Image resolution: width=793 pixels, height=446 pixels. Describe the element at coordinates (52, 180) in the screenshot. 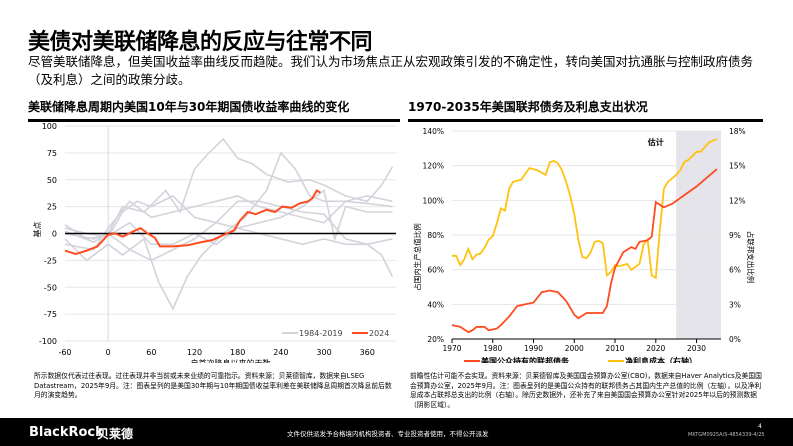

I see `y-tick-label: 50` at that location.